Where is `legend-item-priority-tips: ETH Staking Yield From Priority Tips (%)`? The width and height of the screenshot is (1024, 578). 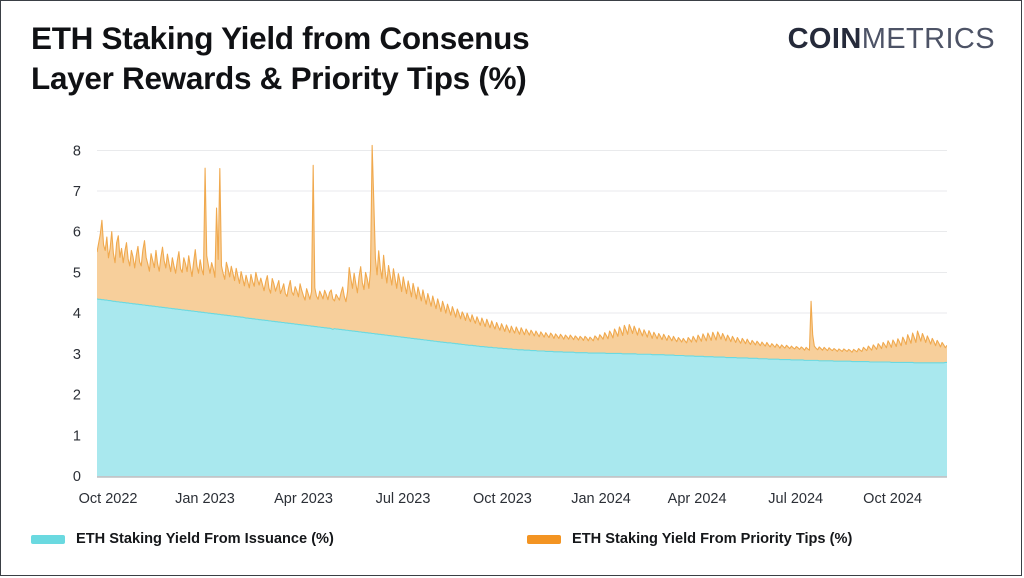 legend-item-priority-tips: ETH Staking Yield From Priority Tips (%) is located at coordinates (689, 539).